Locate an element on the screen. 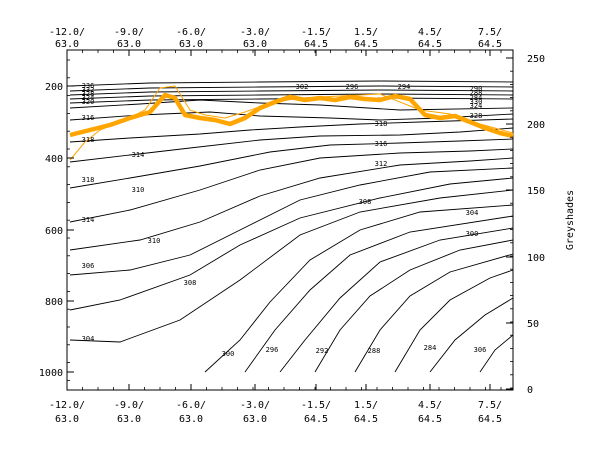 The width and height of the screenshot is (600, 450). right-tick-label: 50 is located at coordinates (533, 324).